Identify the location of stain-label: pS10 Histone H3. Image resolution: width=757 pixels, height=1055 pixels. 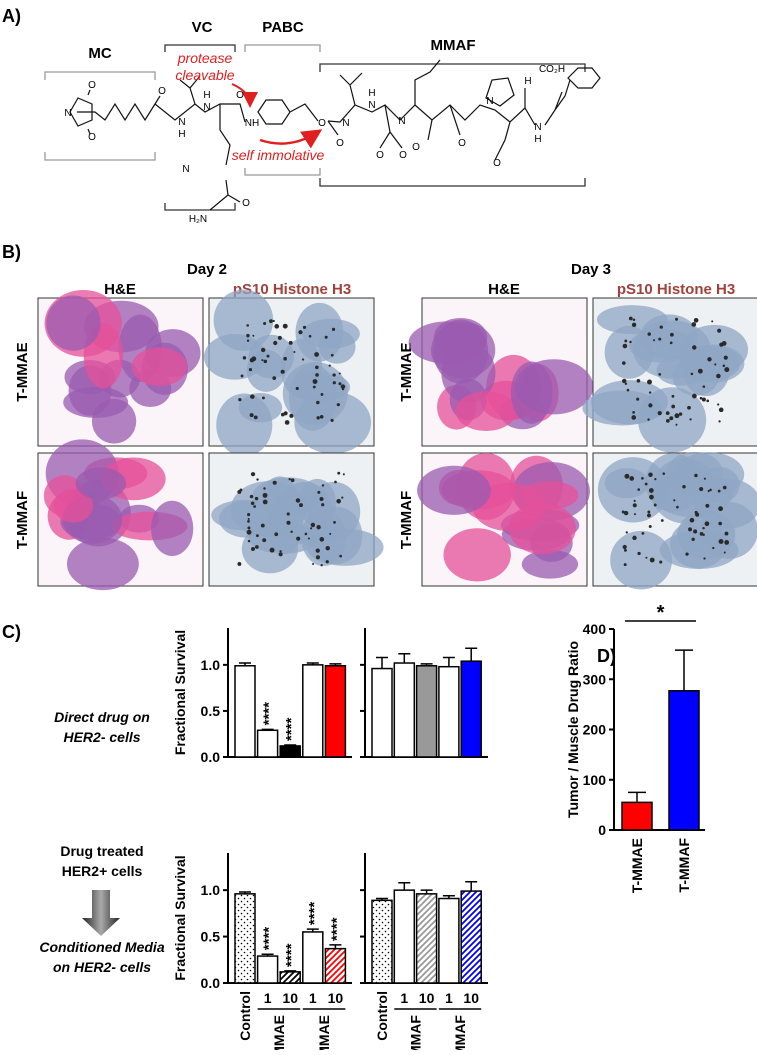
(292, 289).